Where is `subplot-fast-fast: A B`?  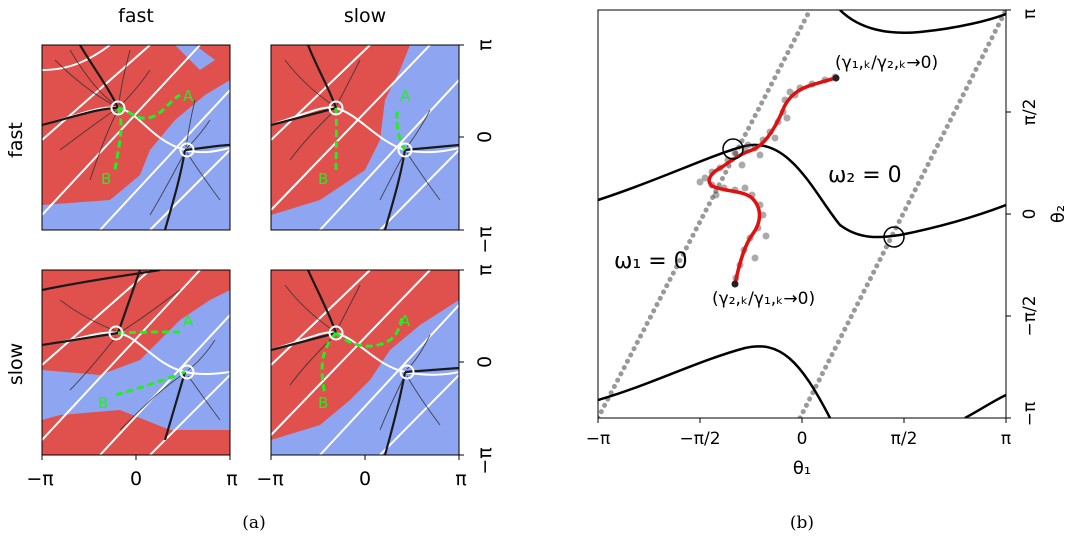 subplot-fast-fast: A B is located at coordinates (136, 137).